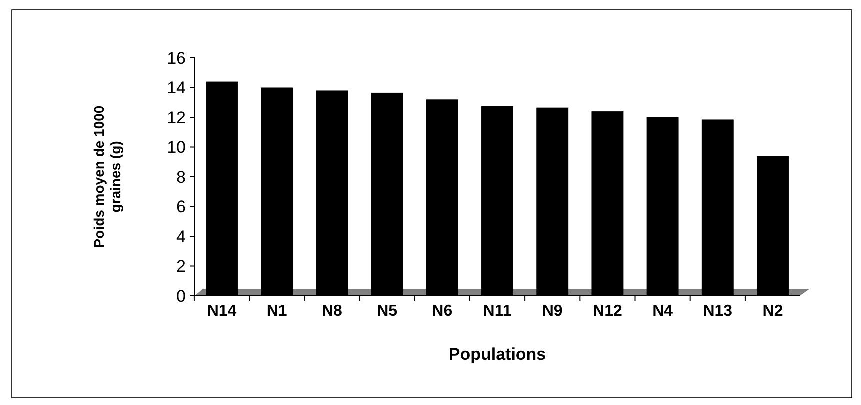  What do you see at coordinates (107, 177) in the screenshot?
I see `y-axis-title: Poids moyen de 1000 graines (g)` at bounding box center [107, 177].